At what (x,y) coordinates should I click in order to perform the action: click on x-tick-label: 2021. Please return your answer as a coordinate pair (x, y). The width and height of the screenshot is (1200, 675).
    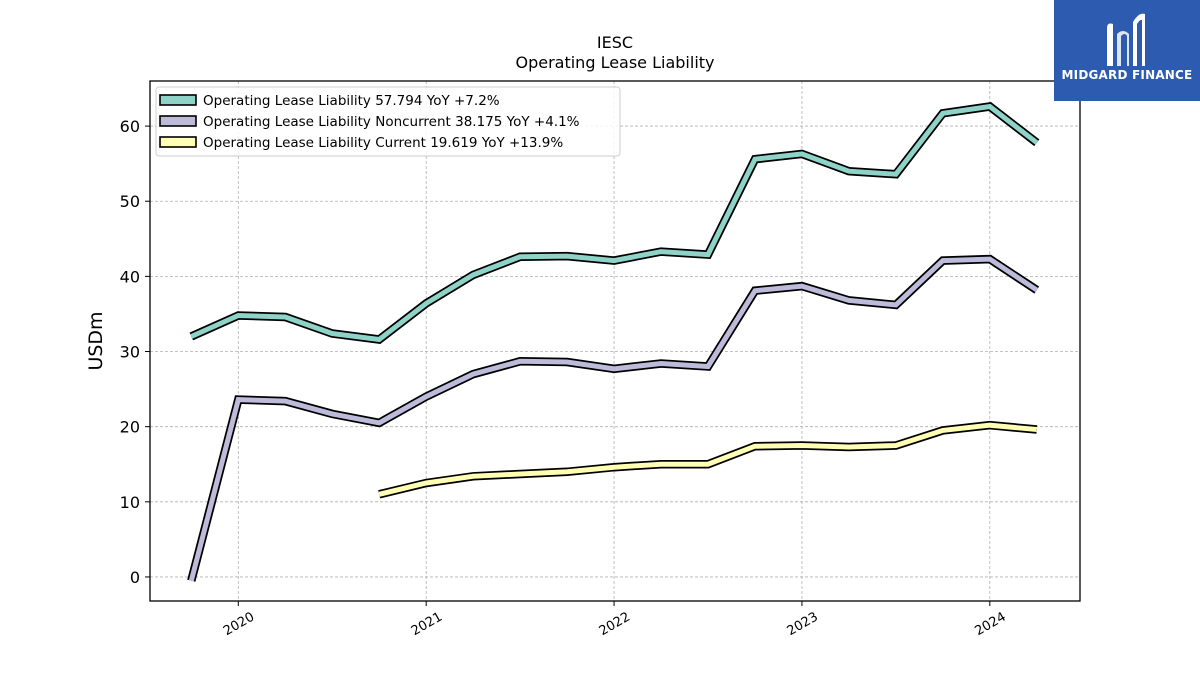
    Looking at the image, I should click on (427, 625).